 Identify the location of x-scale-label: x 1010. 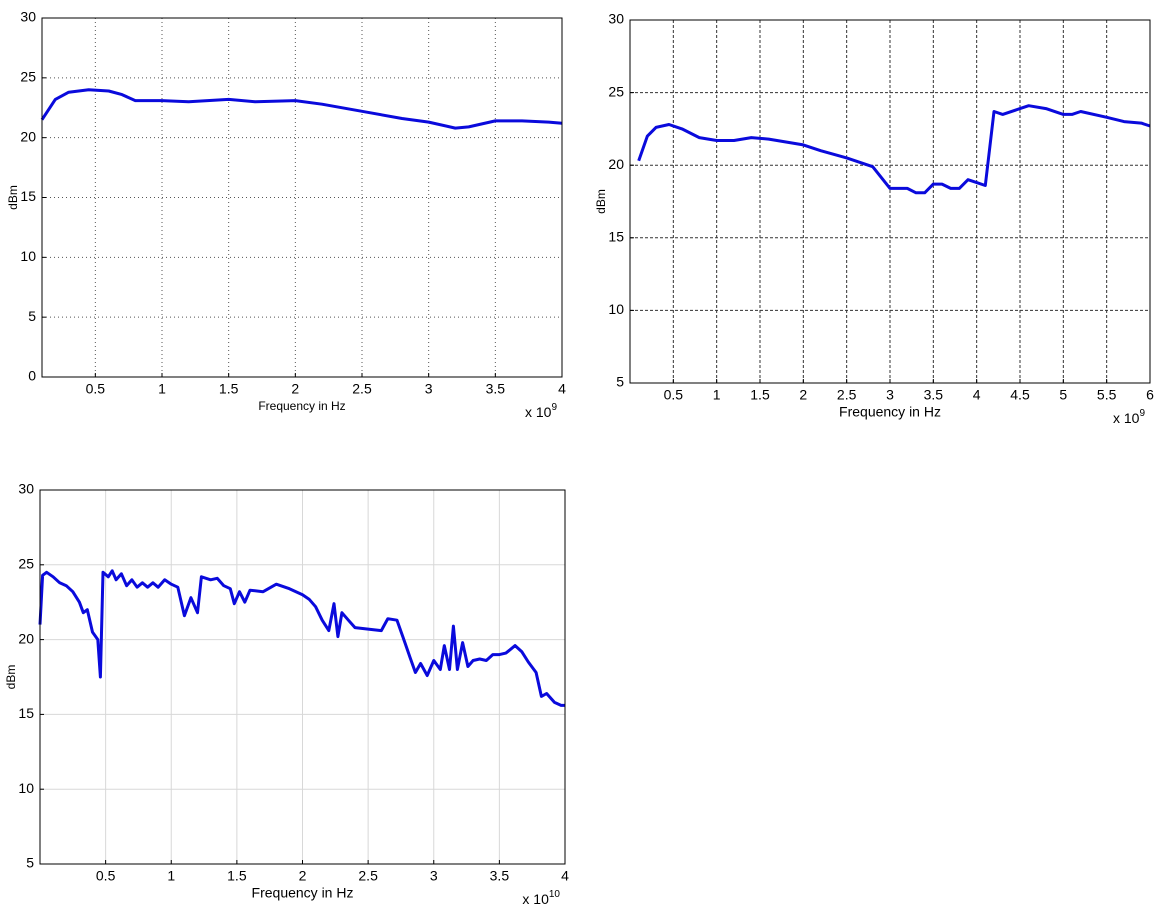
(541, 898).